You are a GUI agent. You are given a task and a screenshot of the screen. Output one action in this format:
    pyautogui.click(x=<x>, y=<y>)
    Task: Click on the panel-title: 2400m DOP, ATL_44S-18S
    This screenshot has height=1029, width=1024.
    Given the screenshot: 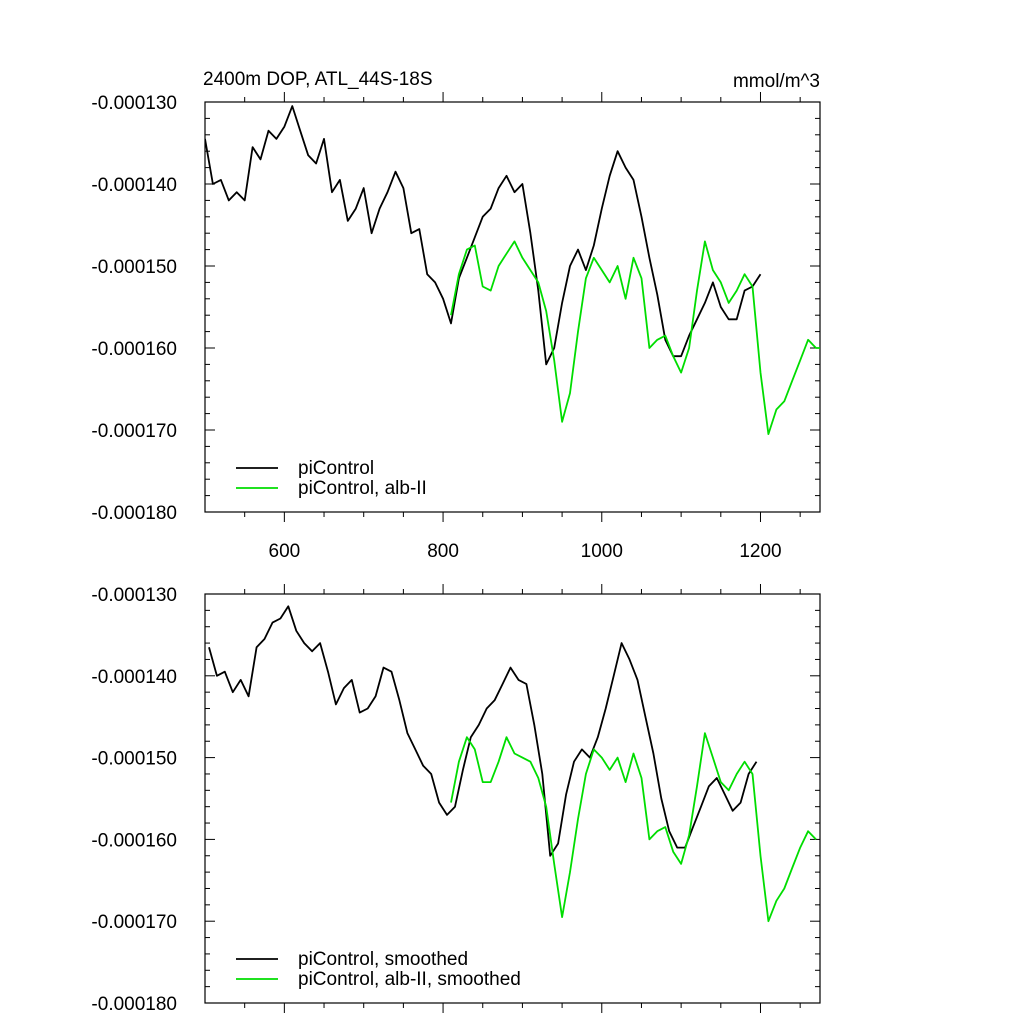 What is the action you would take?
    pyautogui.click(x=318, y=79)
    